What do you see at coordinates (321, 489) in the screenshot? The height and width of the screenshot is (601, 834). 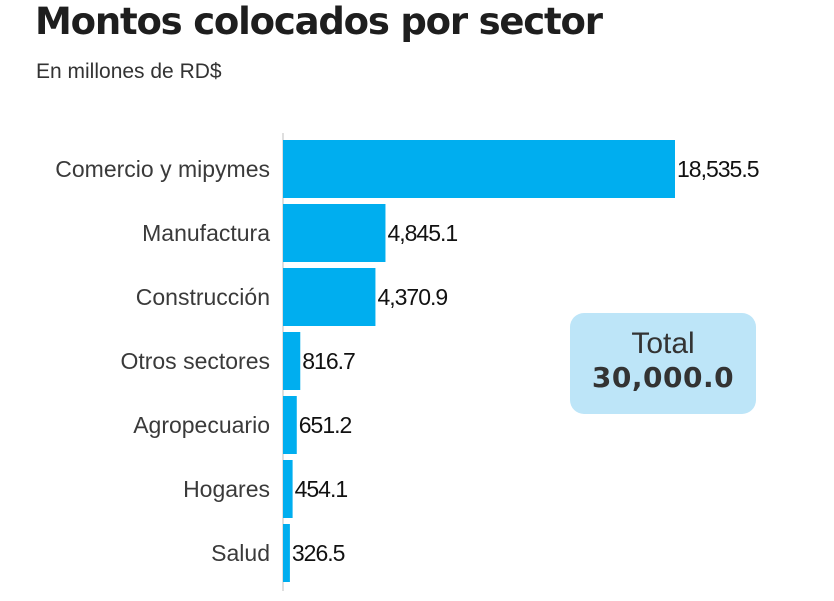 I see `value-label: 454.1` at bounding box center [321, 489].